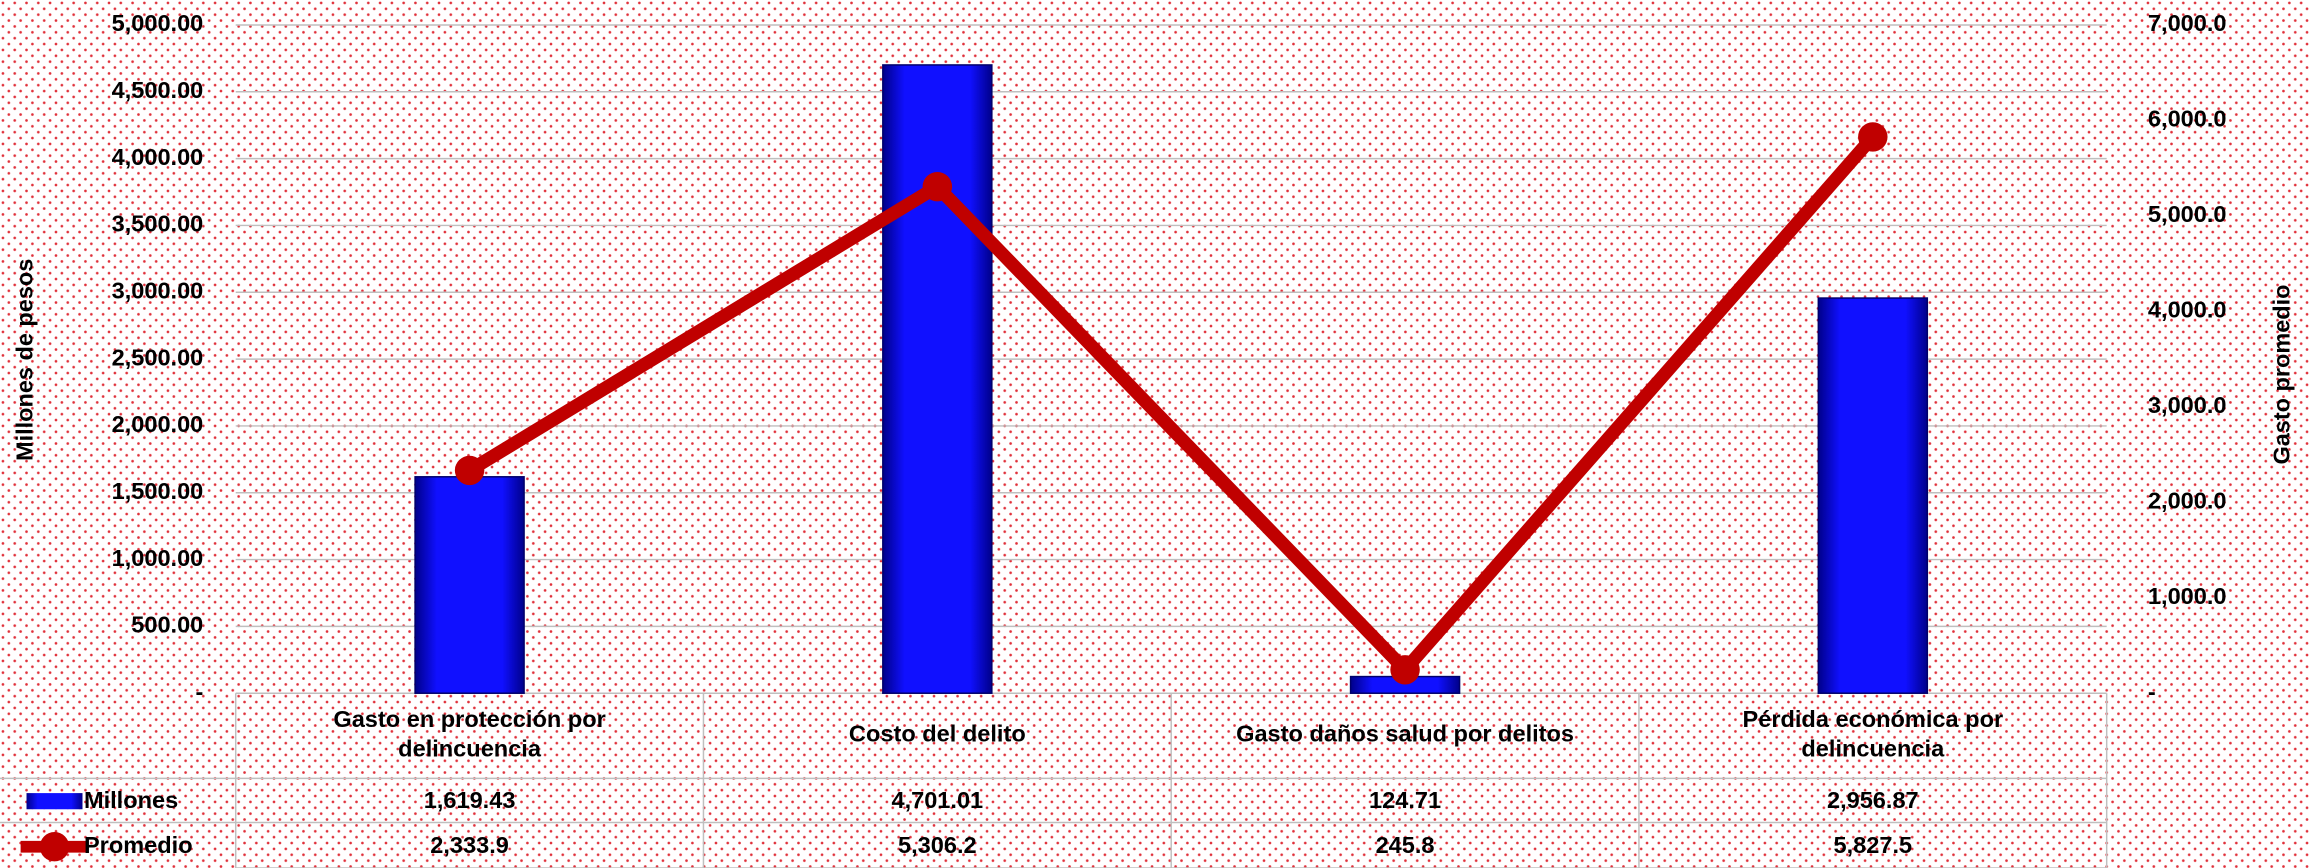  What do you see at coordinates (2187, 23) in the screenshot?
I see `y2-tick-label: 7,000.0` at bounding box center [2187, 23].